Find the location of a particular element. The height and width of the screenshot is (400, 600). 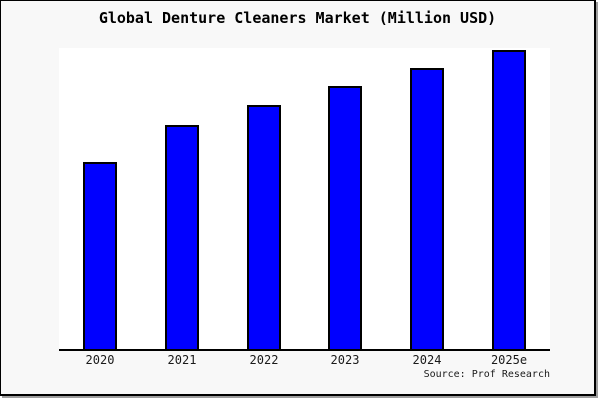

bar-2021 is located at coordinates (182, 237).